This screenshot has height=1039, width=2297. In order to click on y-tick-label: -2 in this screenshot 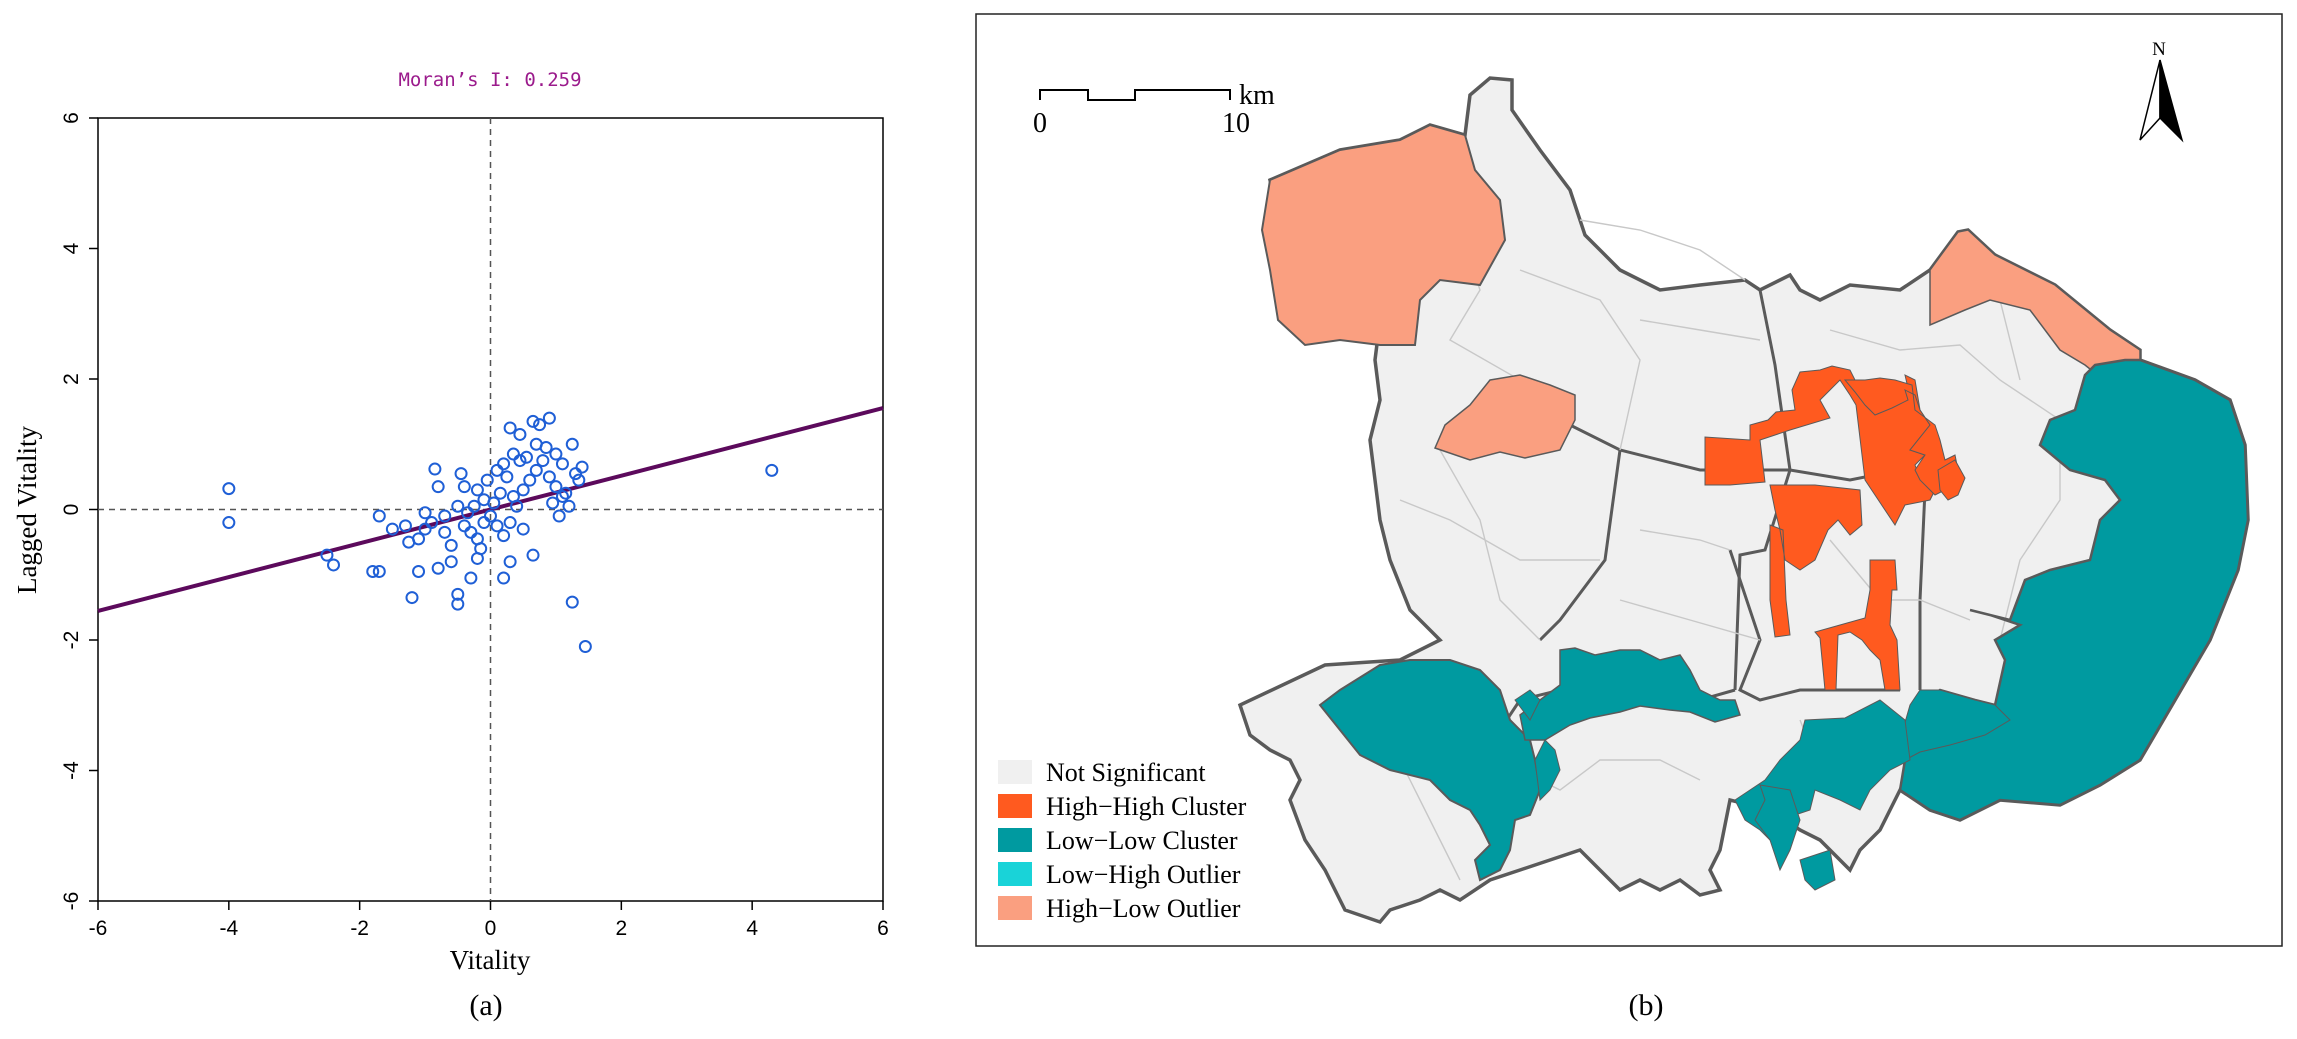, I will do `click(71, 640)`.